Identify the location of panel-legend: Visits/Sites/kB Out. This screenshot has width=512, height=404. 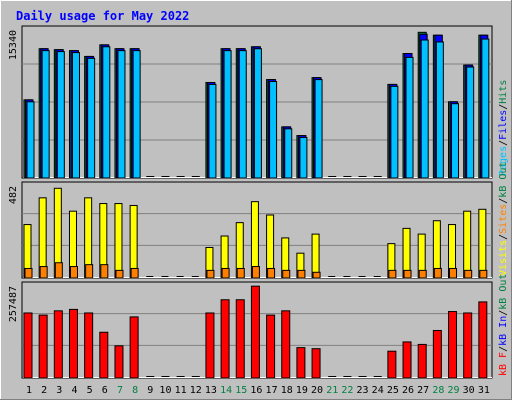
(503, 219).